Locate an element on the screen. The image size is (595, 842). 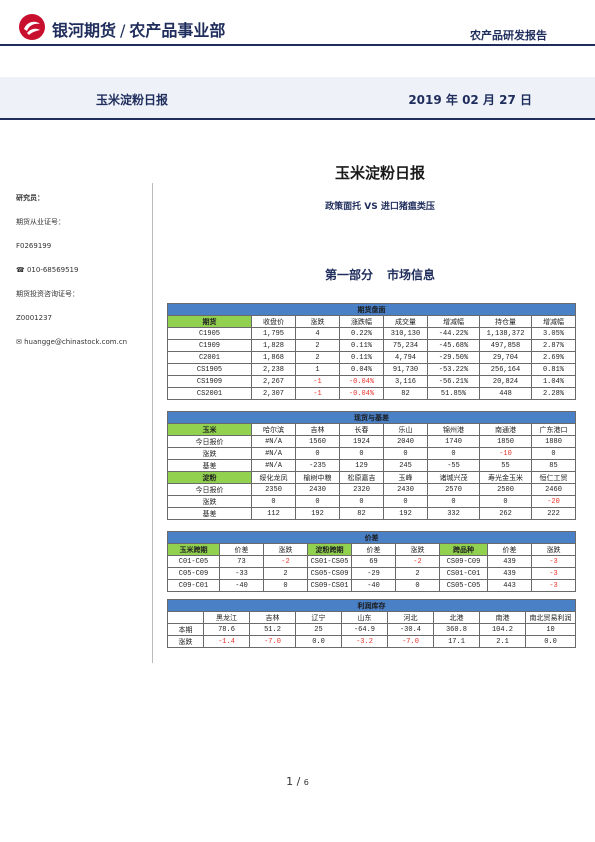
table-cell: 245 is located at coordinates (405, 465).